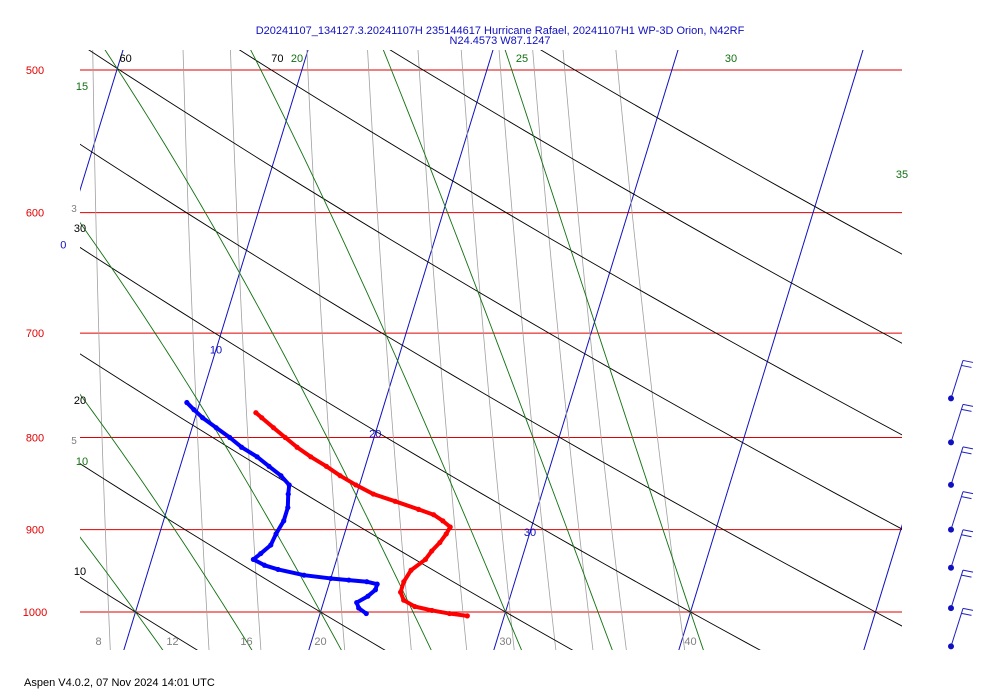  Describe the element at coordinates (35, 531) in the screenshot. I see `pressure-label-900: 900` at that location.